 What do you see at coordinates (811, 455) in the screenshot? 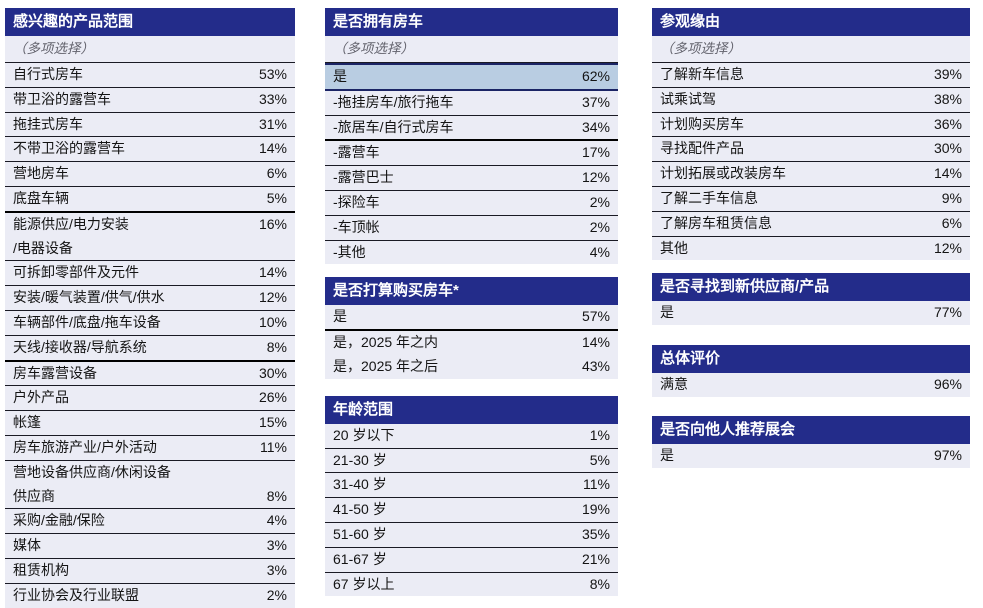
I see `table-row: 是 97%` at bounding box center [811, 455].